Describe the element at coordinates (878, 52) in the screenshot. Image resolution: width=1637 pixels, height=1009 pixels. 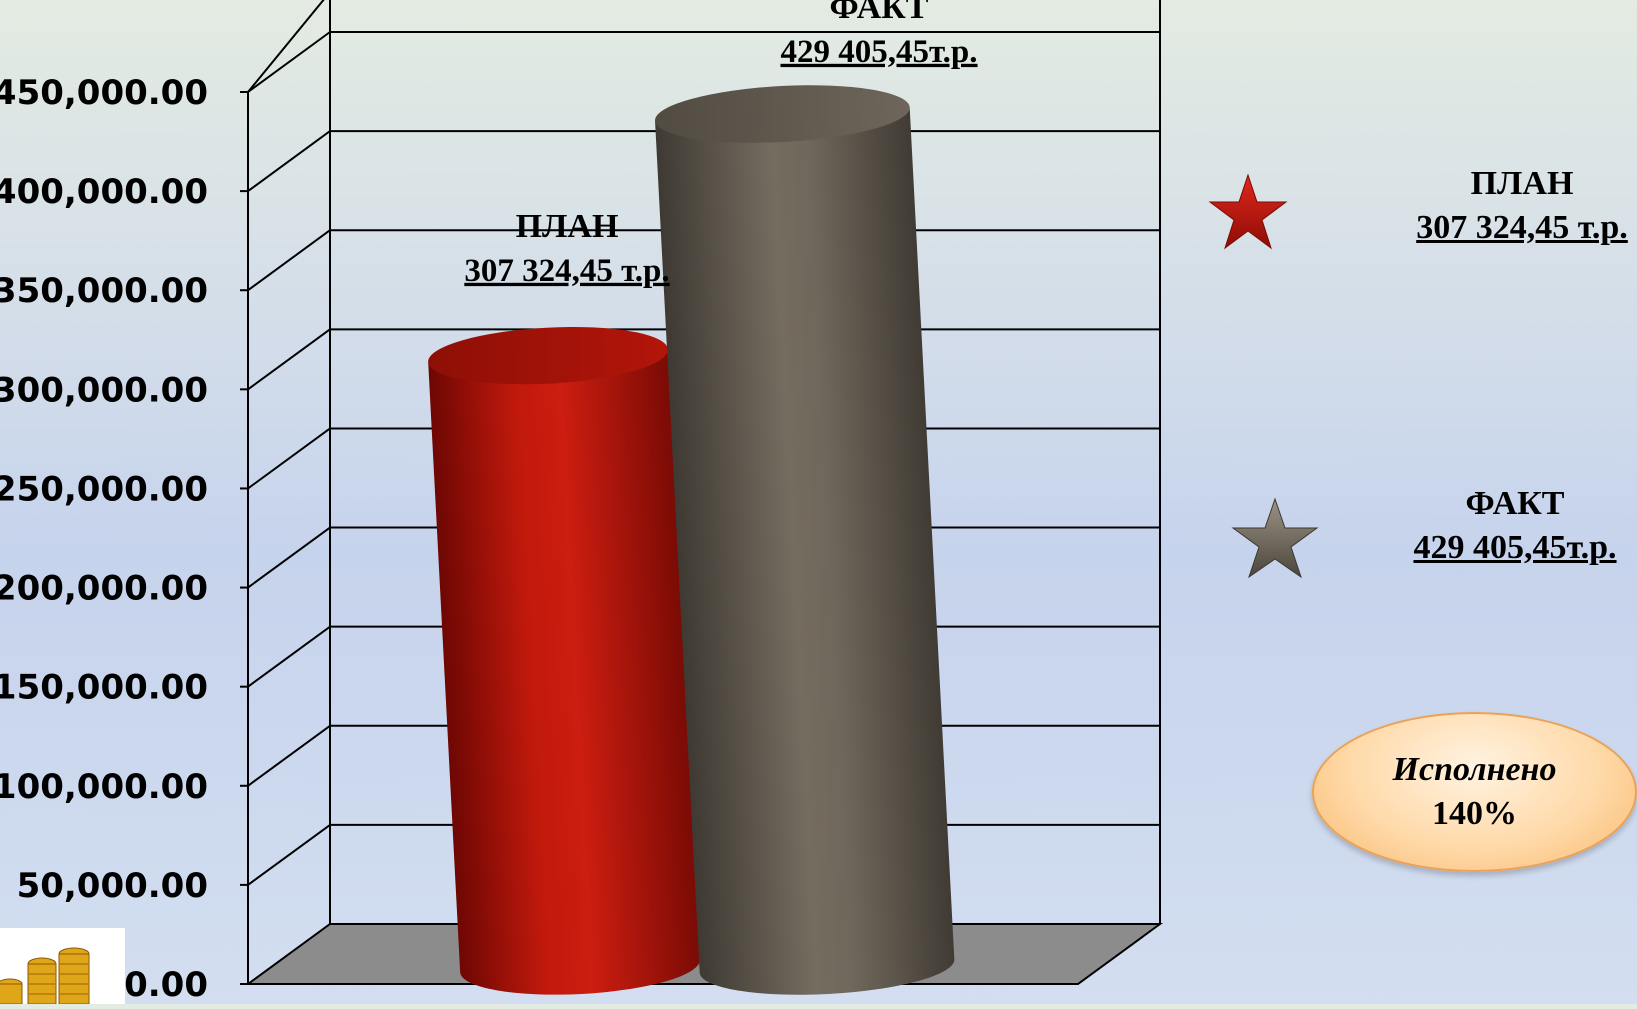
I see `bar-label-value: 429 405,45т.р.` at that location.